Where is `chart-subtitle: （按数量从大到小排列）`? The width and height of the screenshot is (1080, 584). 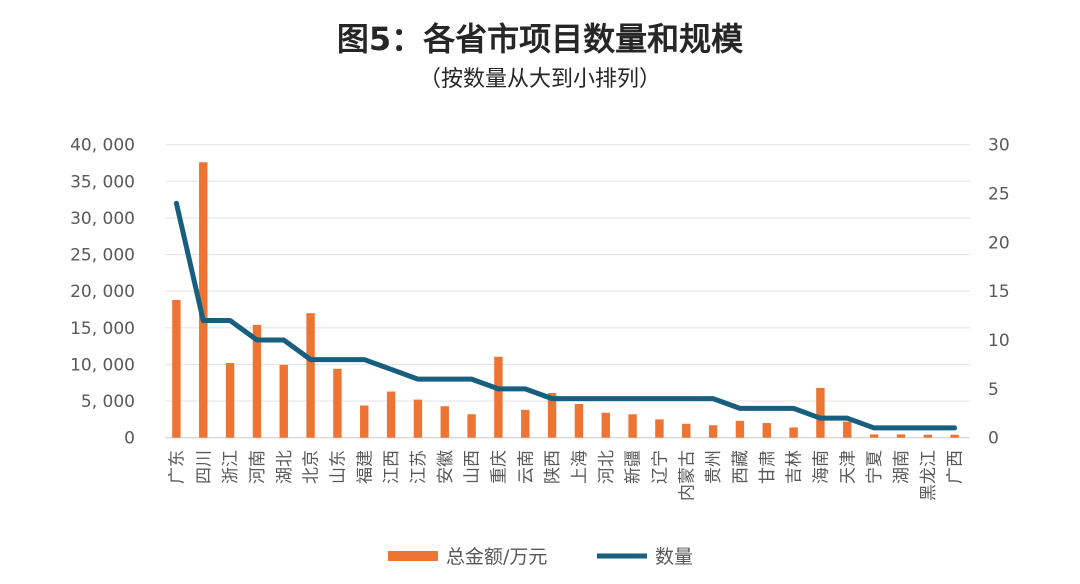
chart-subtitle: （按数量从大到小排列） is located at coordinates (540, 79).